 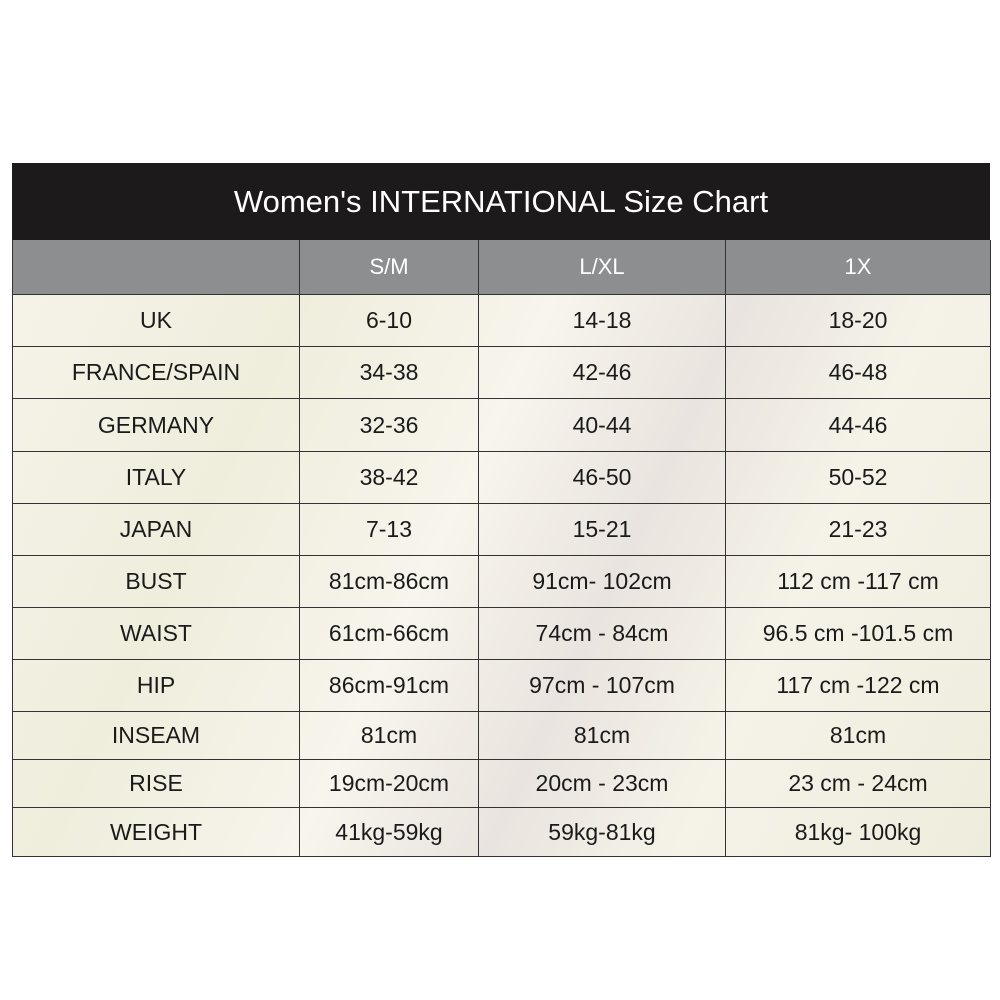 I want to click on column-header-lxl: L/XL, so click(x=602, y=267).